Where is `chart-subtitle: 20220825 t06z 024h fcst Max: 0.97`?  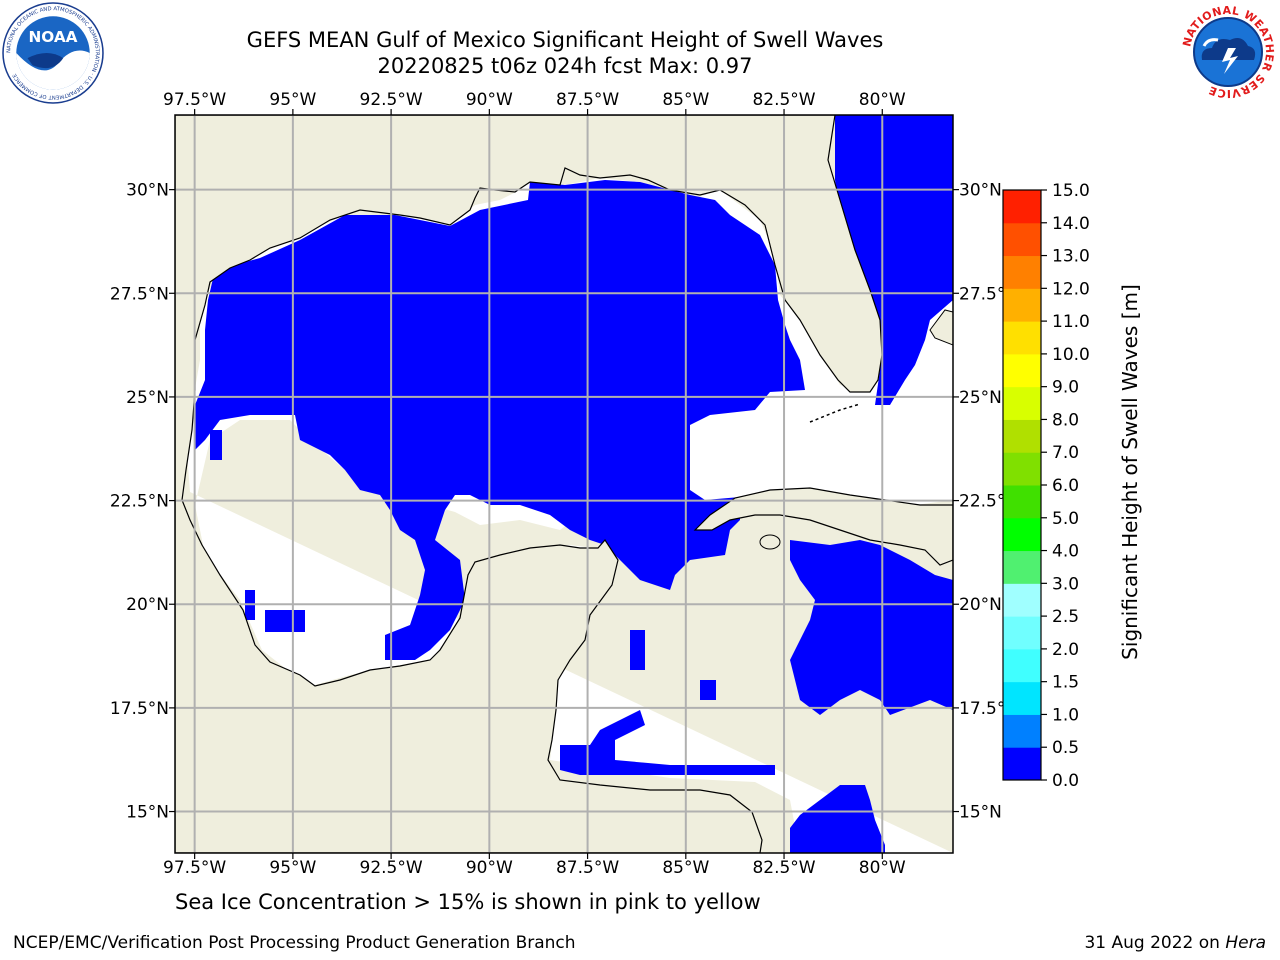
chart-subtitle: 20220825 t06z 024h fcst Max: 0.97 is located at coordinates (565, 66).